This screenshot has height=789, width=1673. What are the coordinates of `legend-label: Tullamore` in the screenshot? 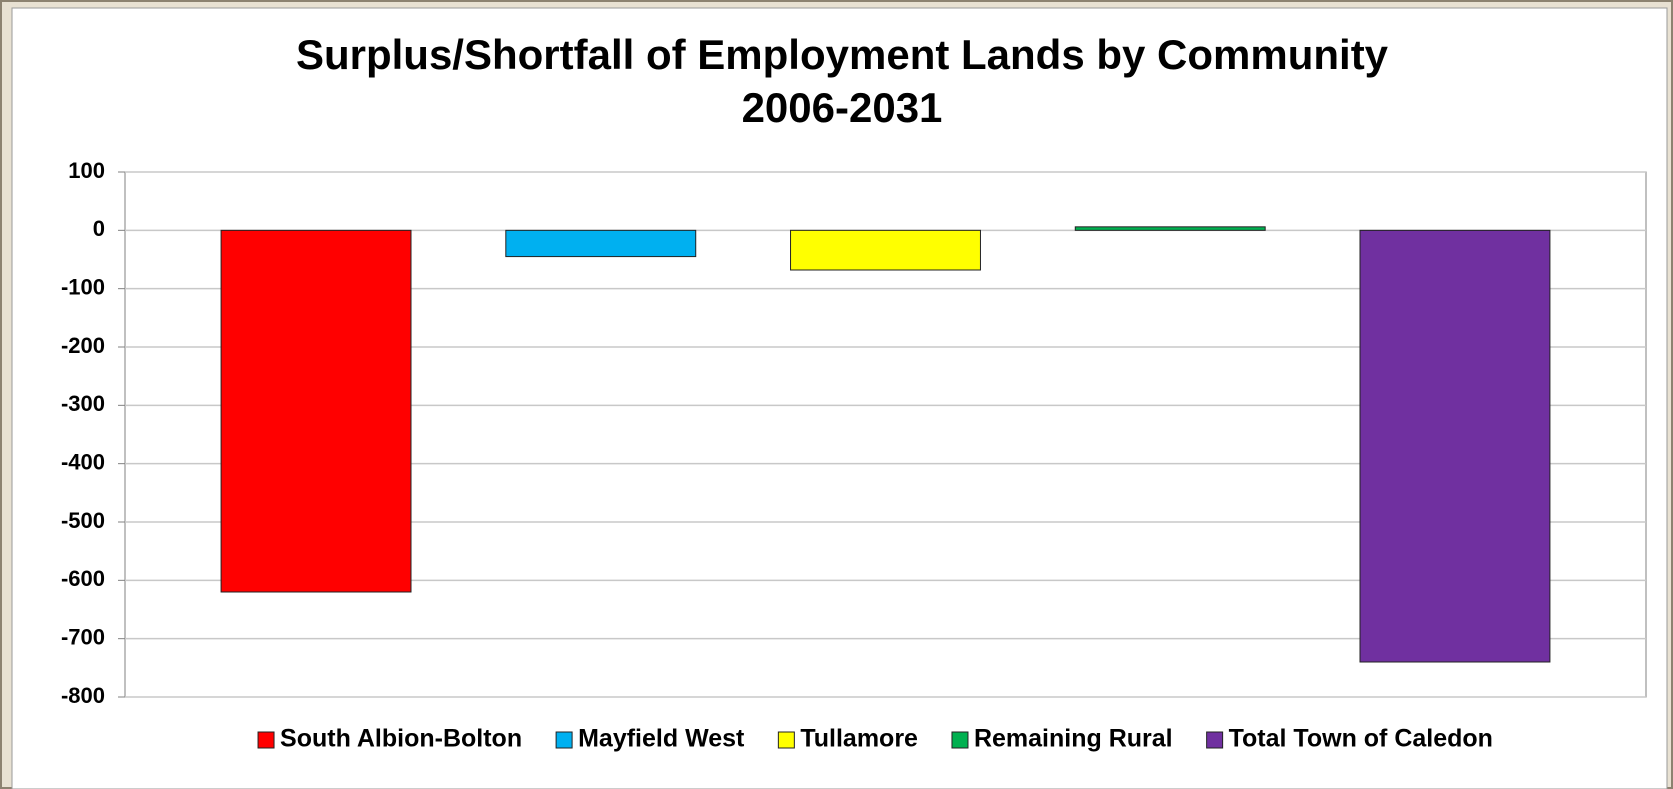 It's located at (859, 739).